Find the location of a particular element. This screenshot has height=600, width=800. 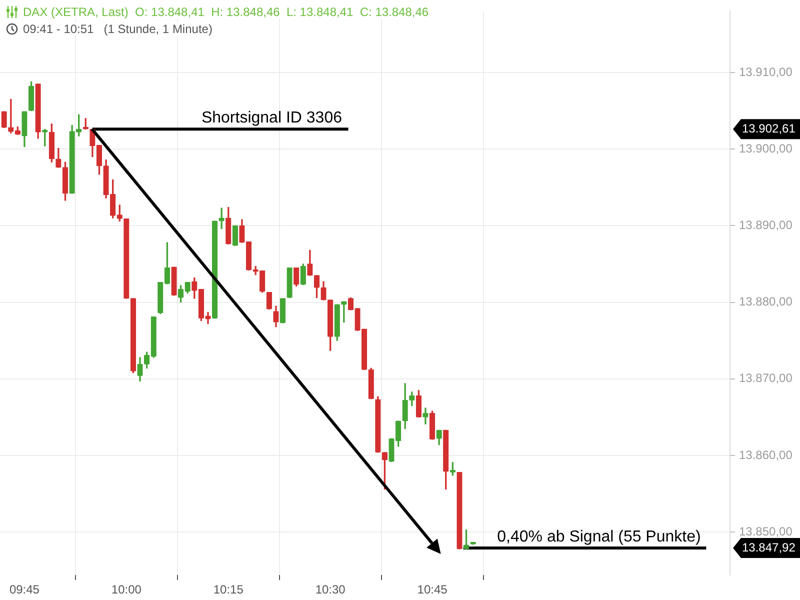

annotation: 0,40% ab Signal (55 Punkte) is located at coordinates (599, 537).